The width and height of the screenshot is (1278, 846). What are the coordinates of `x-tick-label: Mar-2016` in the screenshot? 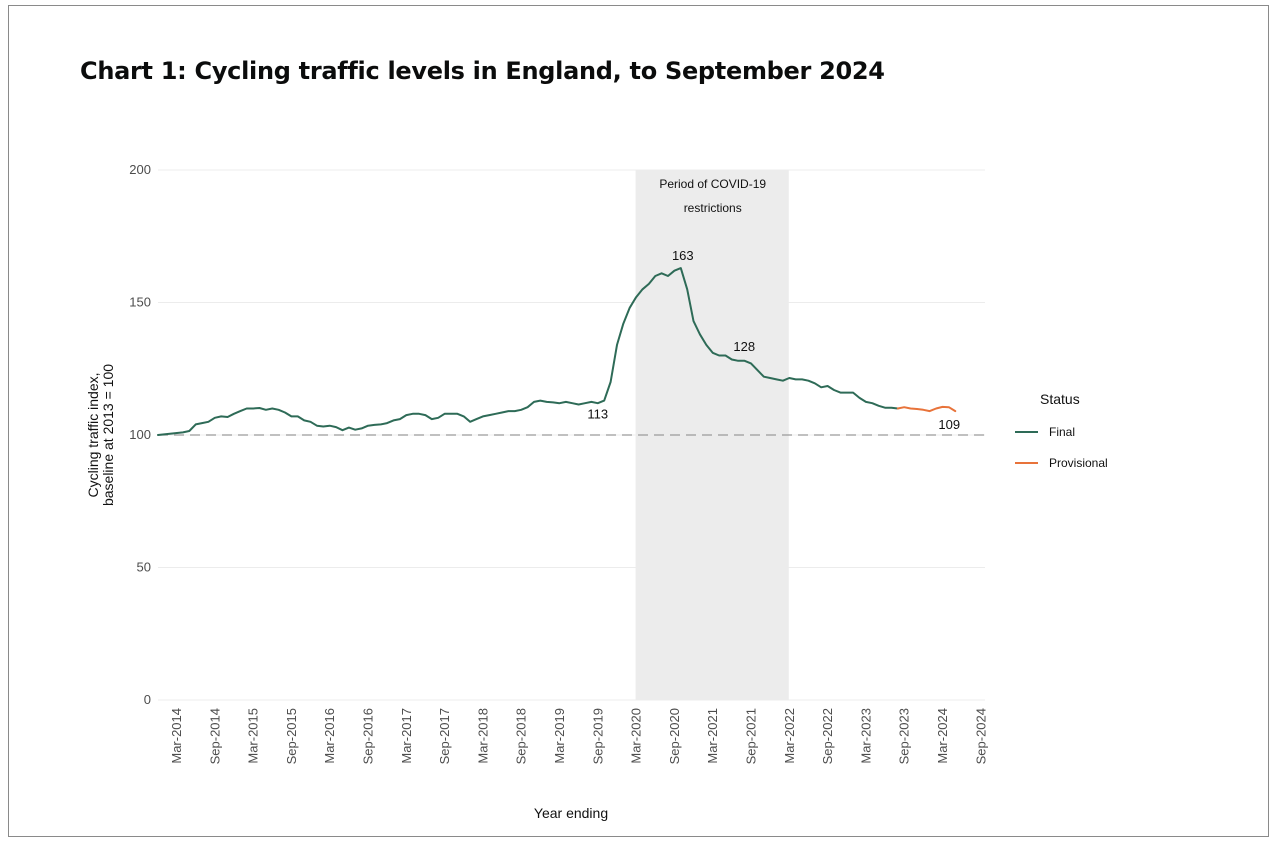 It's located at (329, 736).